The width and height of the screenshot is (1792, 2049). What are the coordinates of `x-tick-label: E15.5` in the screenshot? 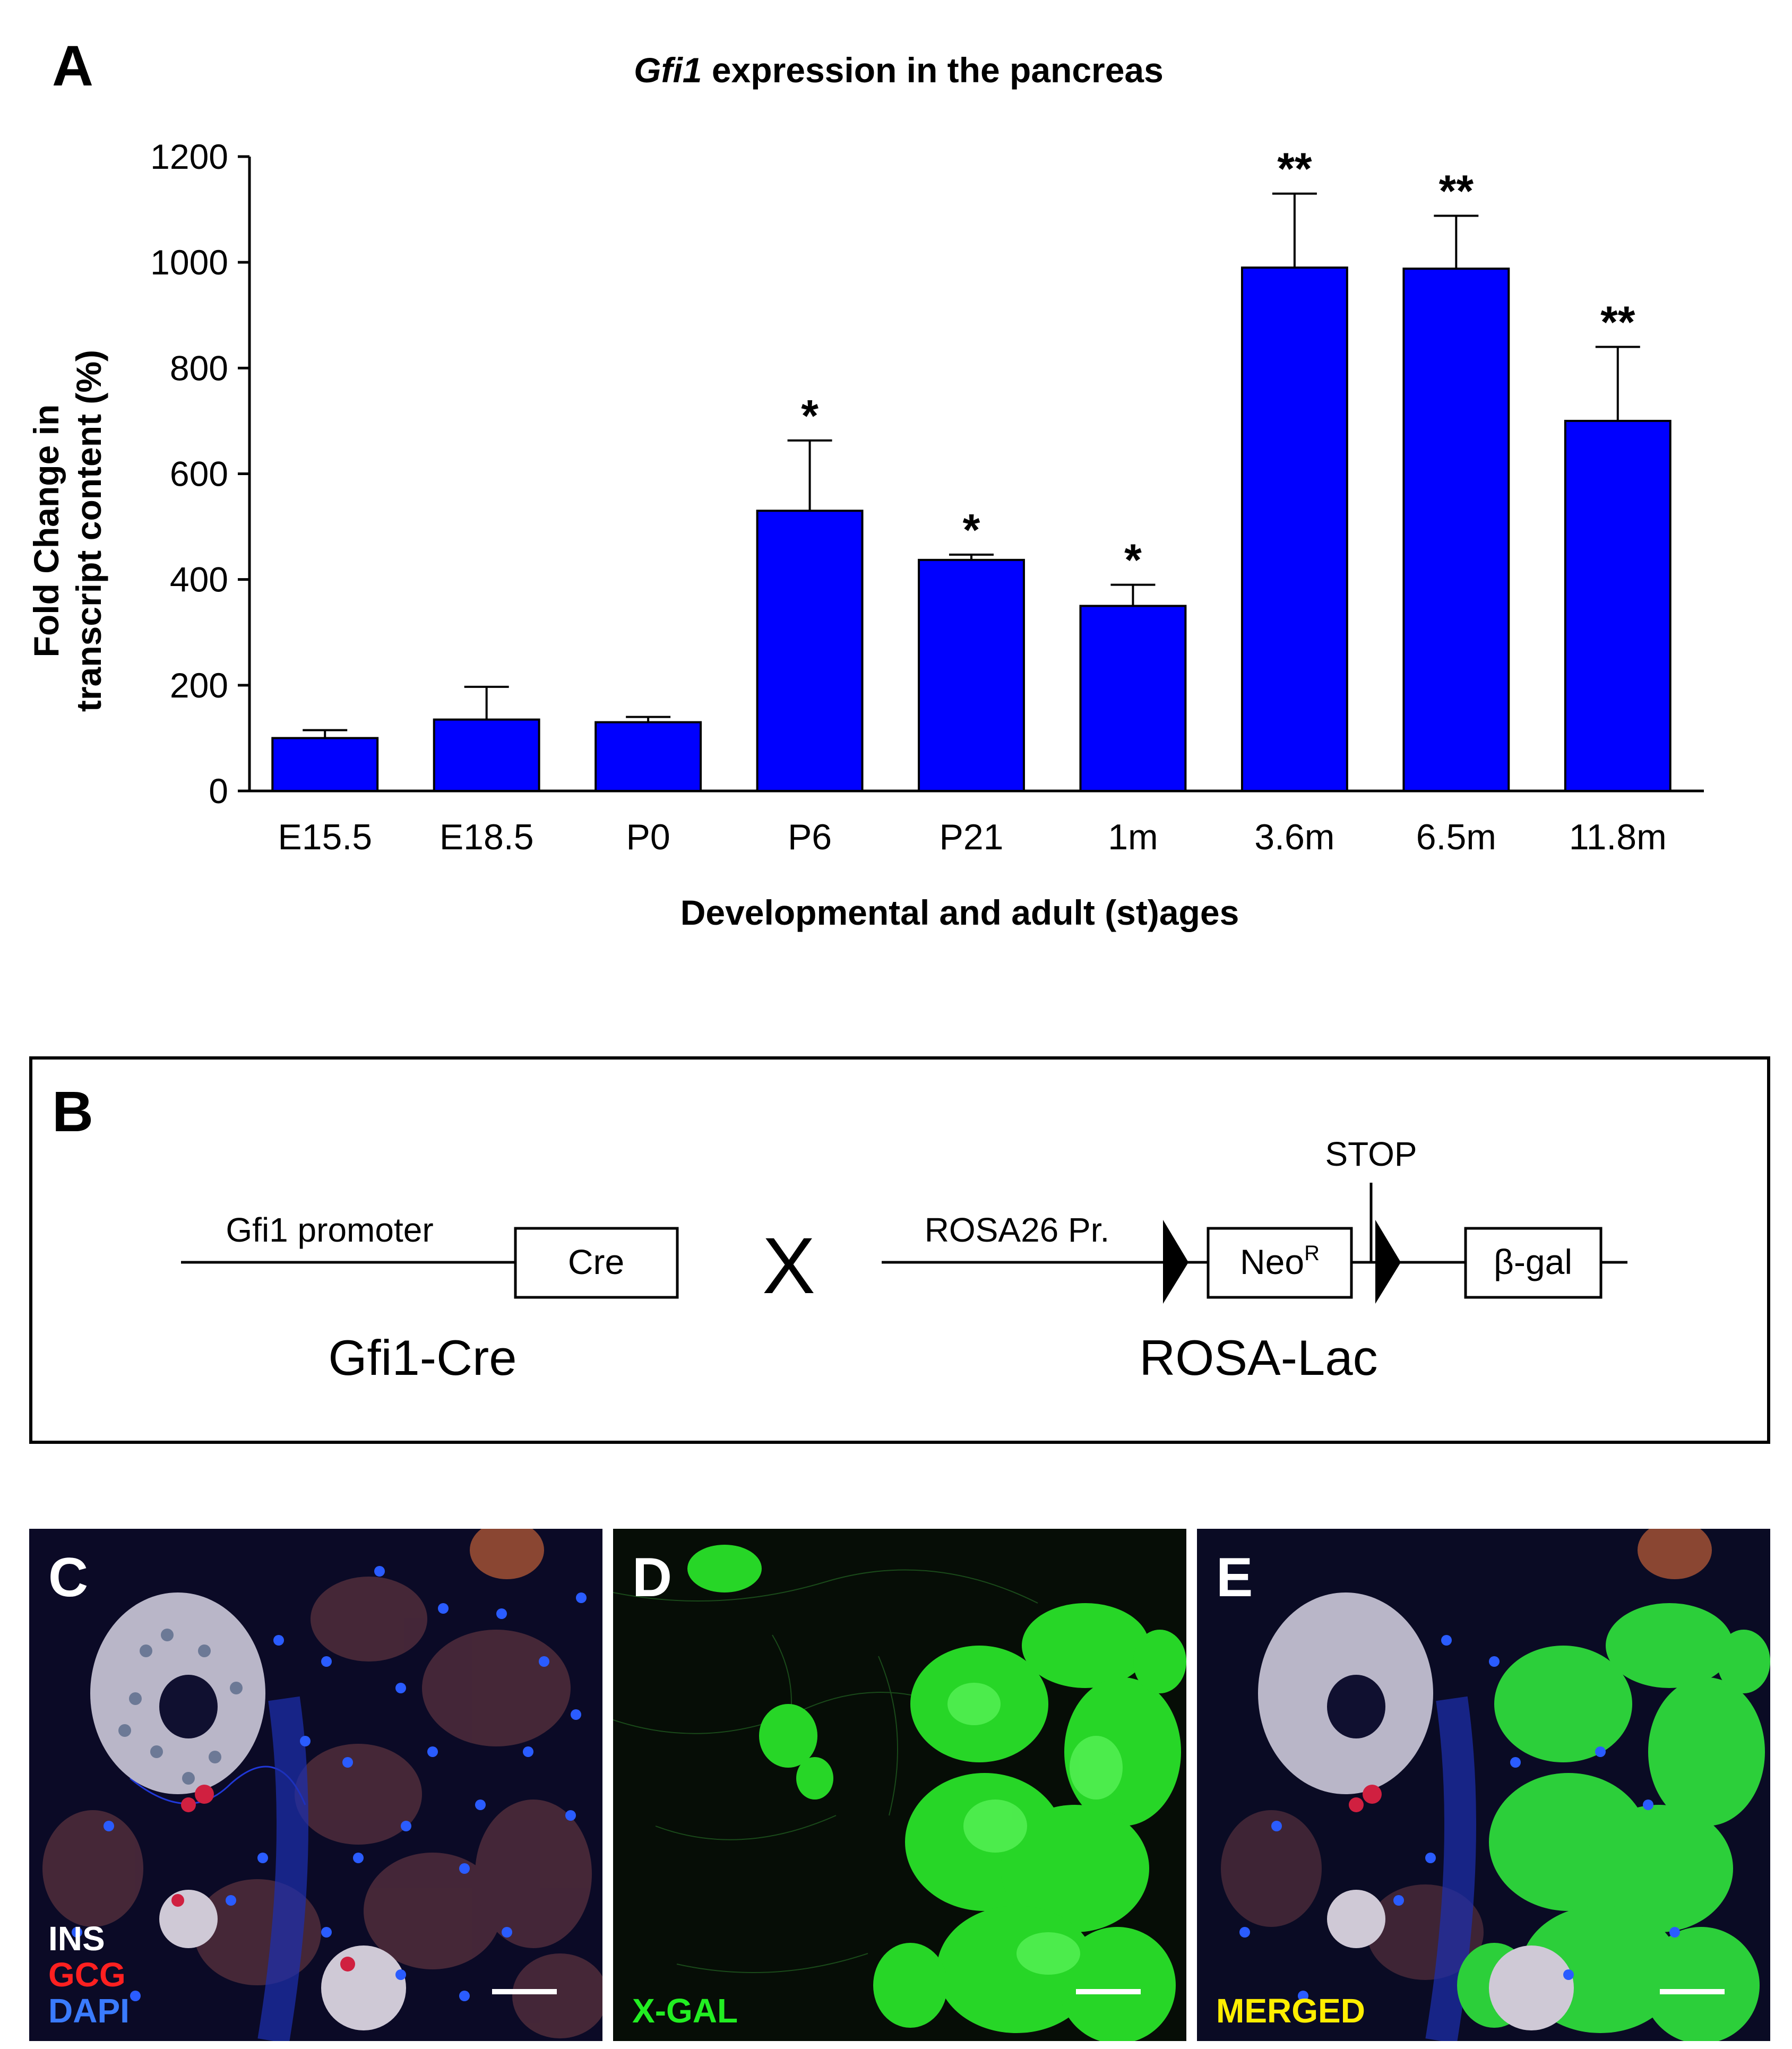 It's located at (325, 837).